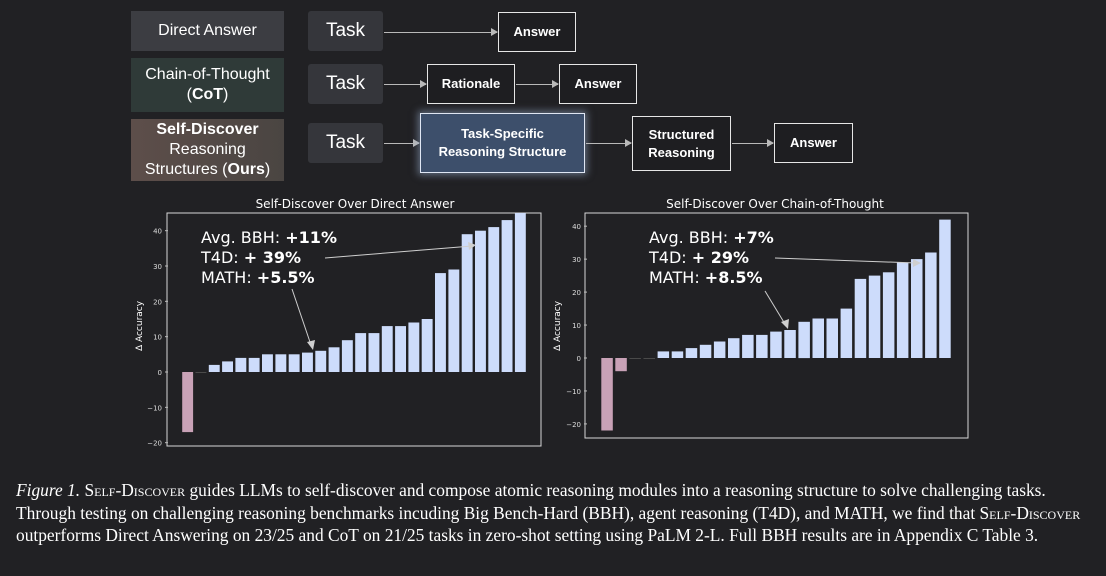 The image size is (1106, 576). I want to click on annotation-math-cot: MATH: +8.5%, so click(706, 277).